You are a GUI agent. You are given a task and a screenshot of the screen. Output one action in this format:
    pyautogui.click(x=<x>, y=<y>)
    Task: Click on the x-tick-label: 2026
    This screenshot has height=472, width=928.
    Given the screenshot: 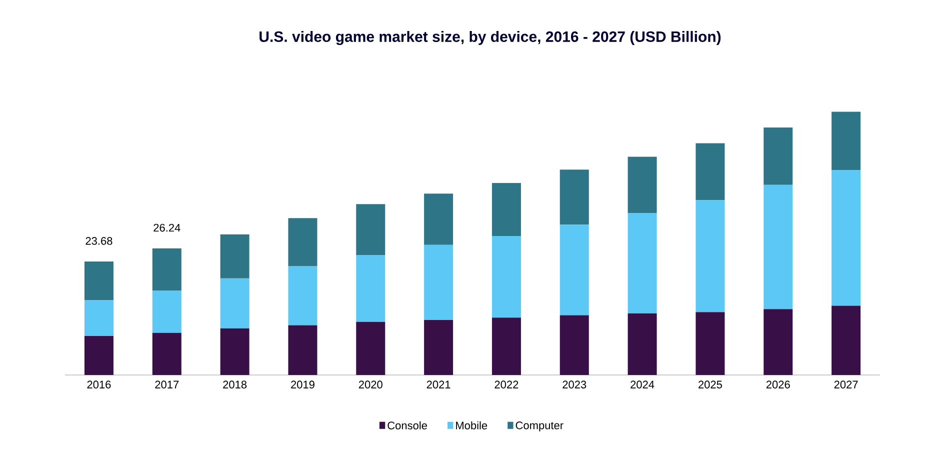 What is the action you would take?
    pyautogui.click(x=778, y=384)
    